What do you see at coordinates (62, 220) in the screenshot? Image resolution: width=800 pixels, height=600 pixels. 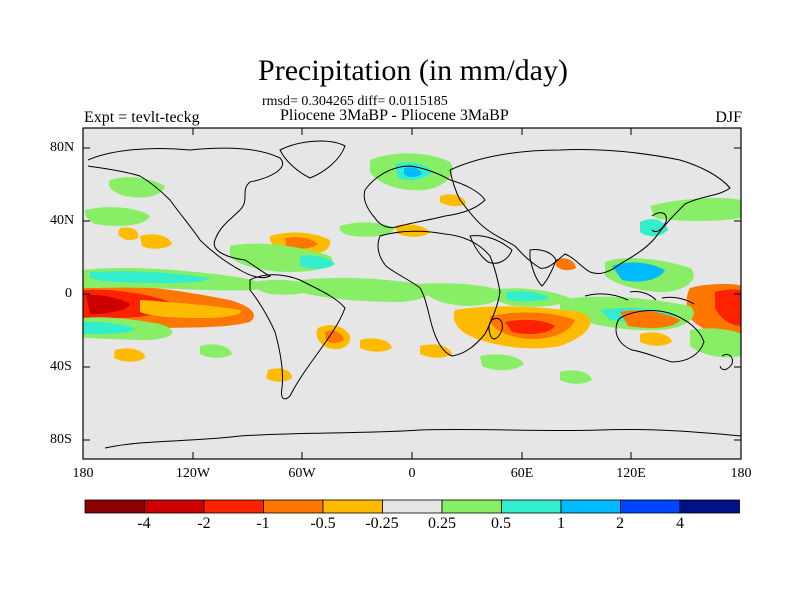 I see `lat-label-40n: 40N` at bounding box center [62, 220].